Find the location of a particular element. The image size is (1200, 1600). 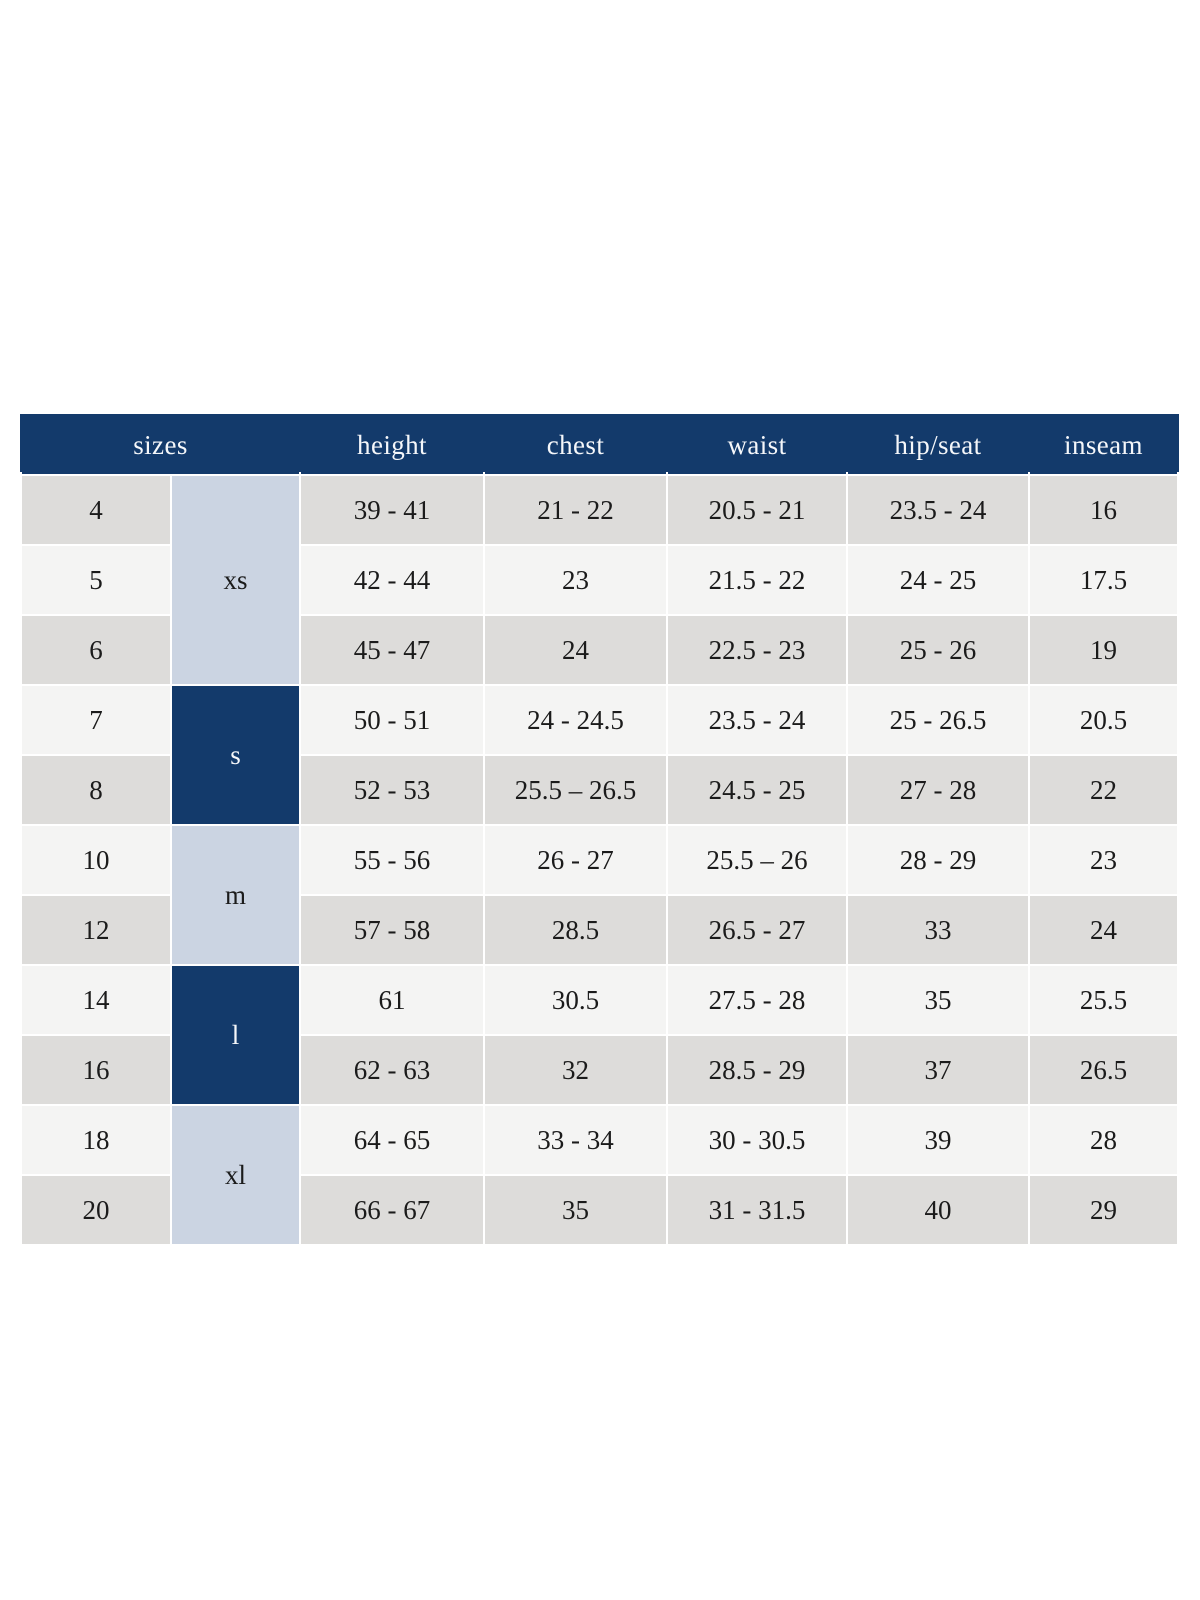

inseam-cell: 16 is located at coordinates (1103, 510).